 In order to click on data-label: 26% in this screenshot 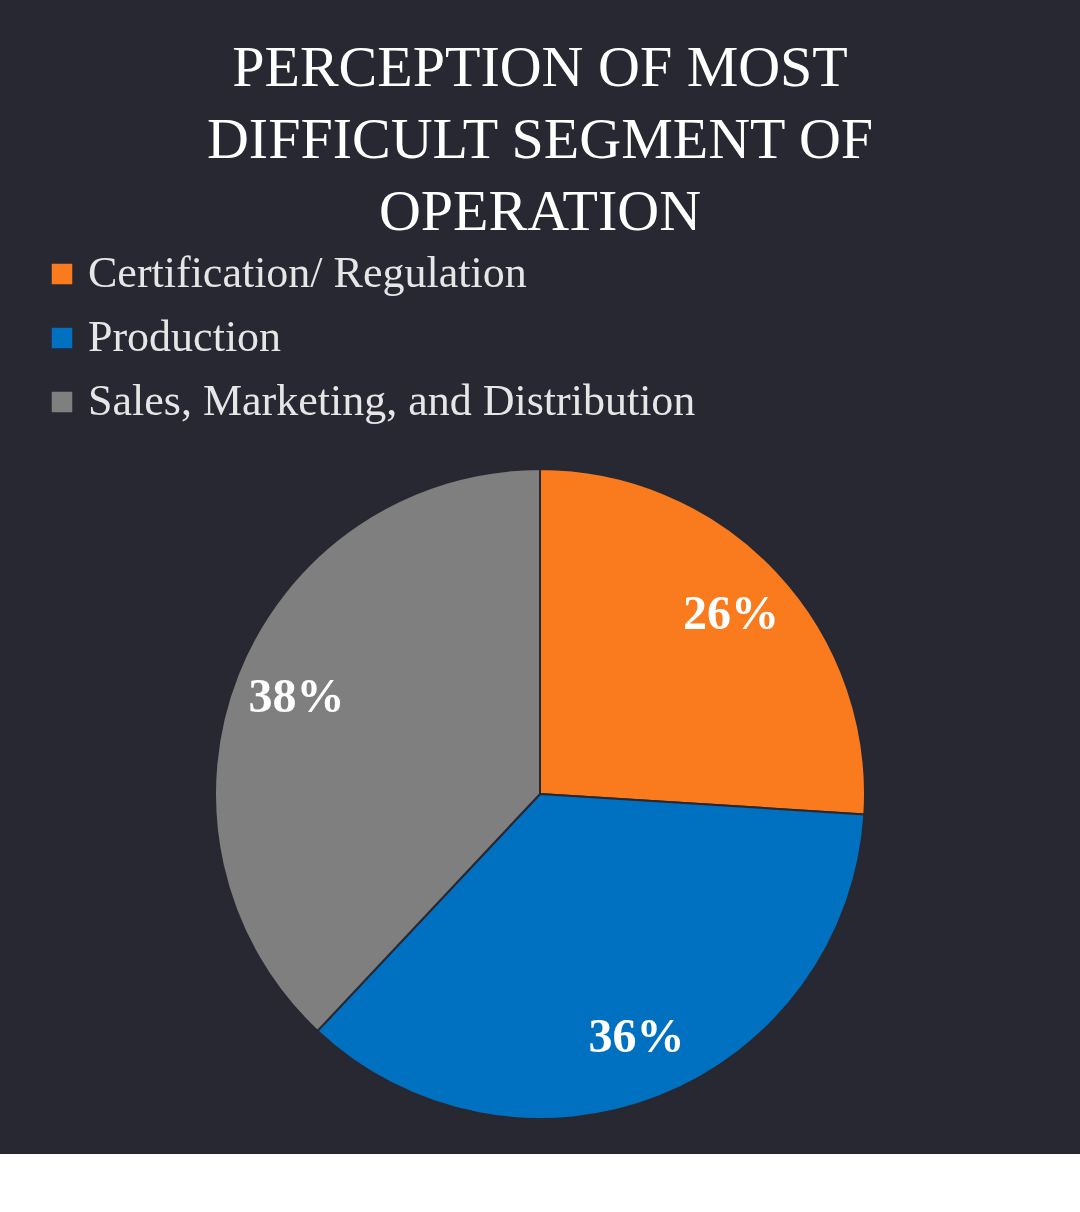, I will do `click(730, 612)`.